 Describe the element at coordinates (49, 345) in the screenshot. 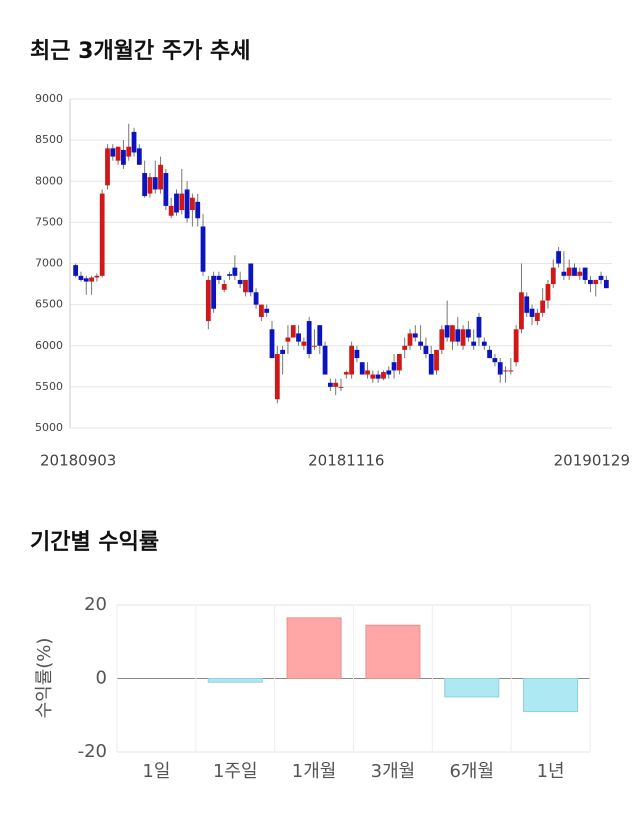

I see `y-tick-label: 6000` at that location.